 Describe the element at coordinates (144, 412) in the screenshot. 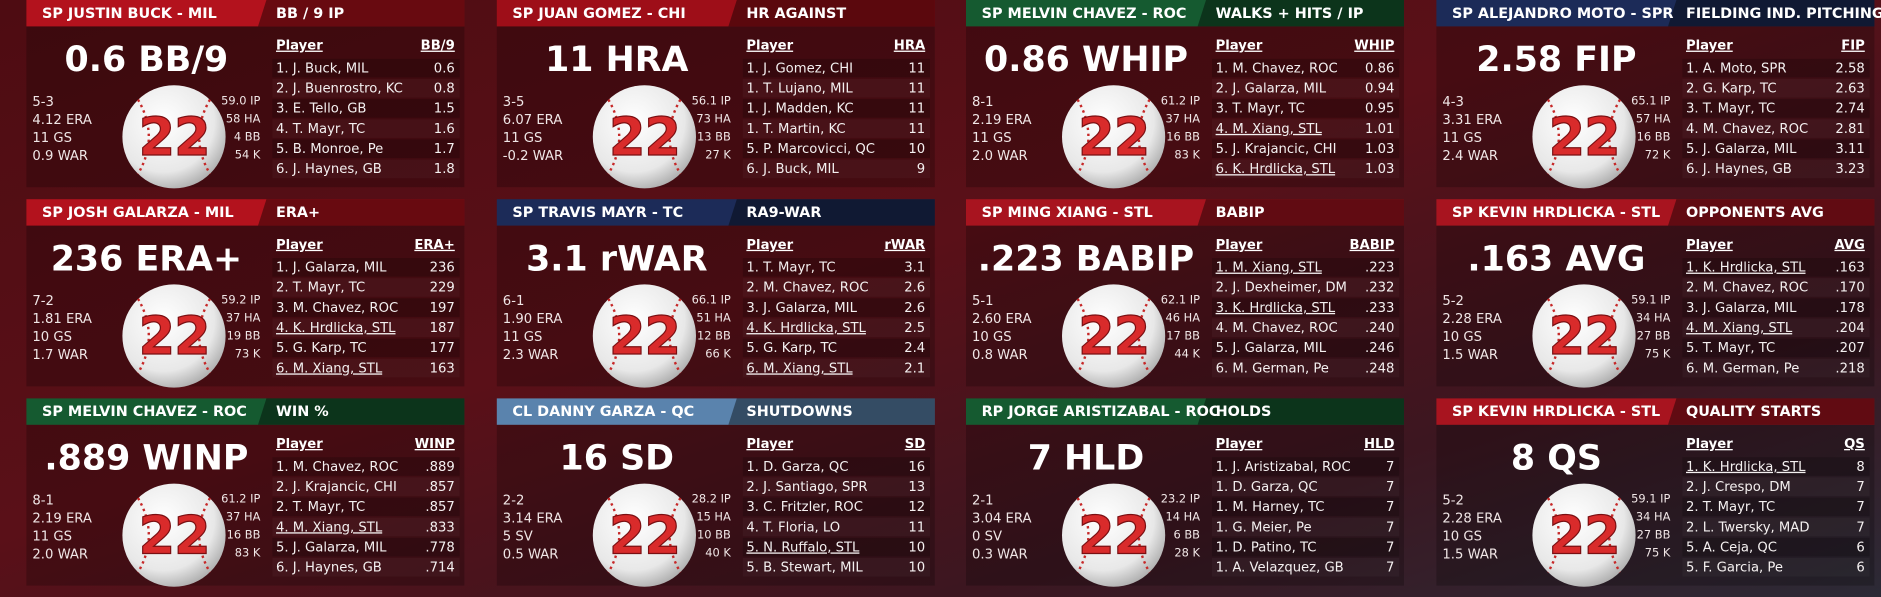

I see `player-header: SP MELVIN CHAVEZ - ROC` at that location.